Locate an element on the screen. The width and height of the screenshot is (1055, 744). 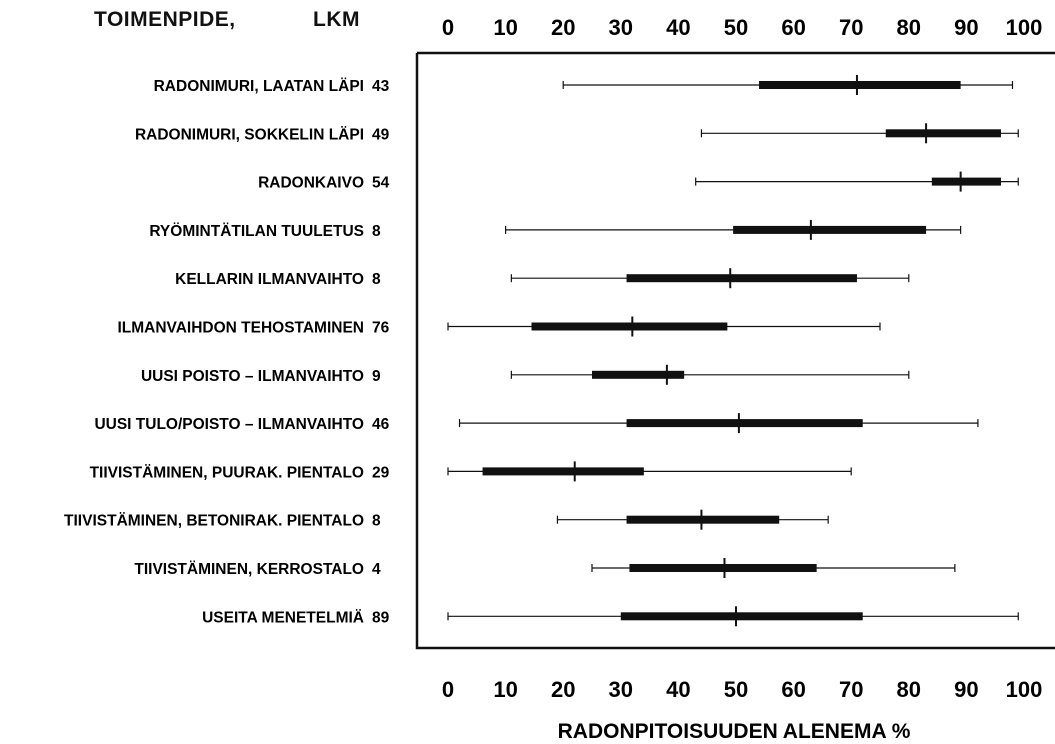
bottom-tick-label: 30 is located at coordinates (621, 689).